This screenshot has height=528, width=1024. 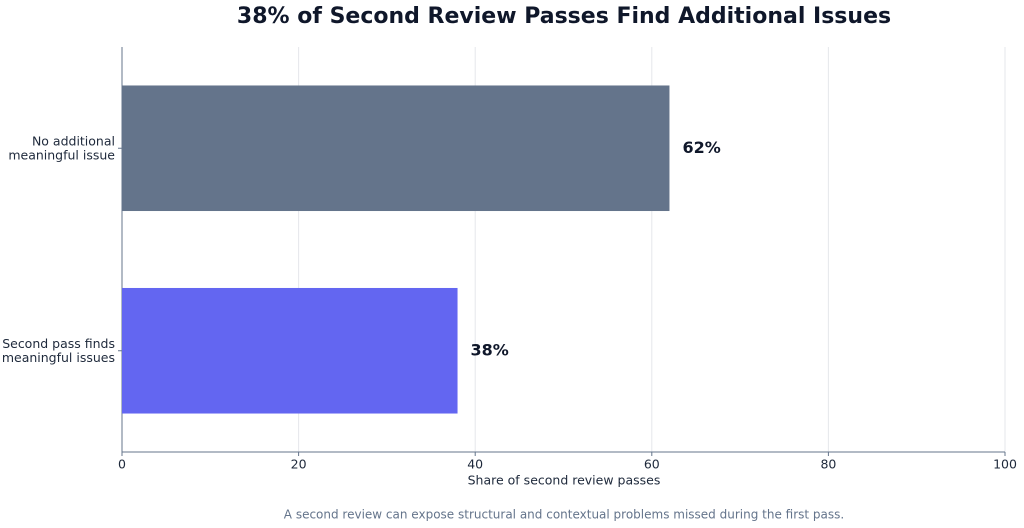 What do you see at coordinates (61, 147) in the screenshot?
I see `y-tick-label: No additional meaningful issue` at bounding box center [61, 147].